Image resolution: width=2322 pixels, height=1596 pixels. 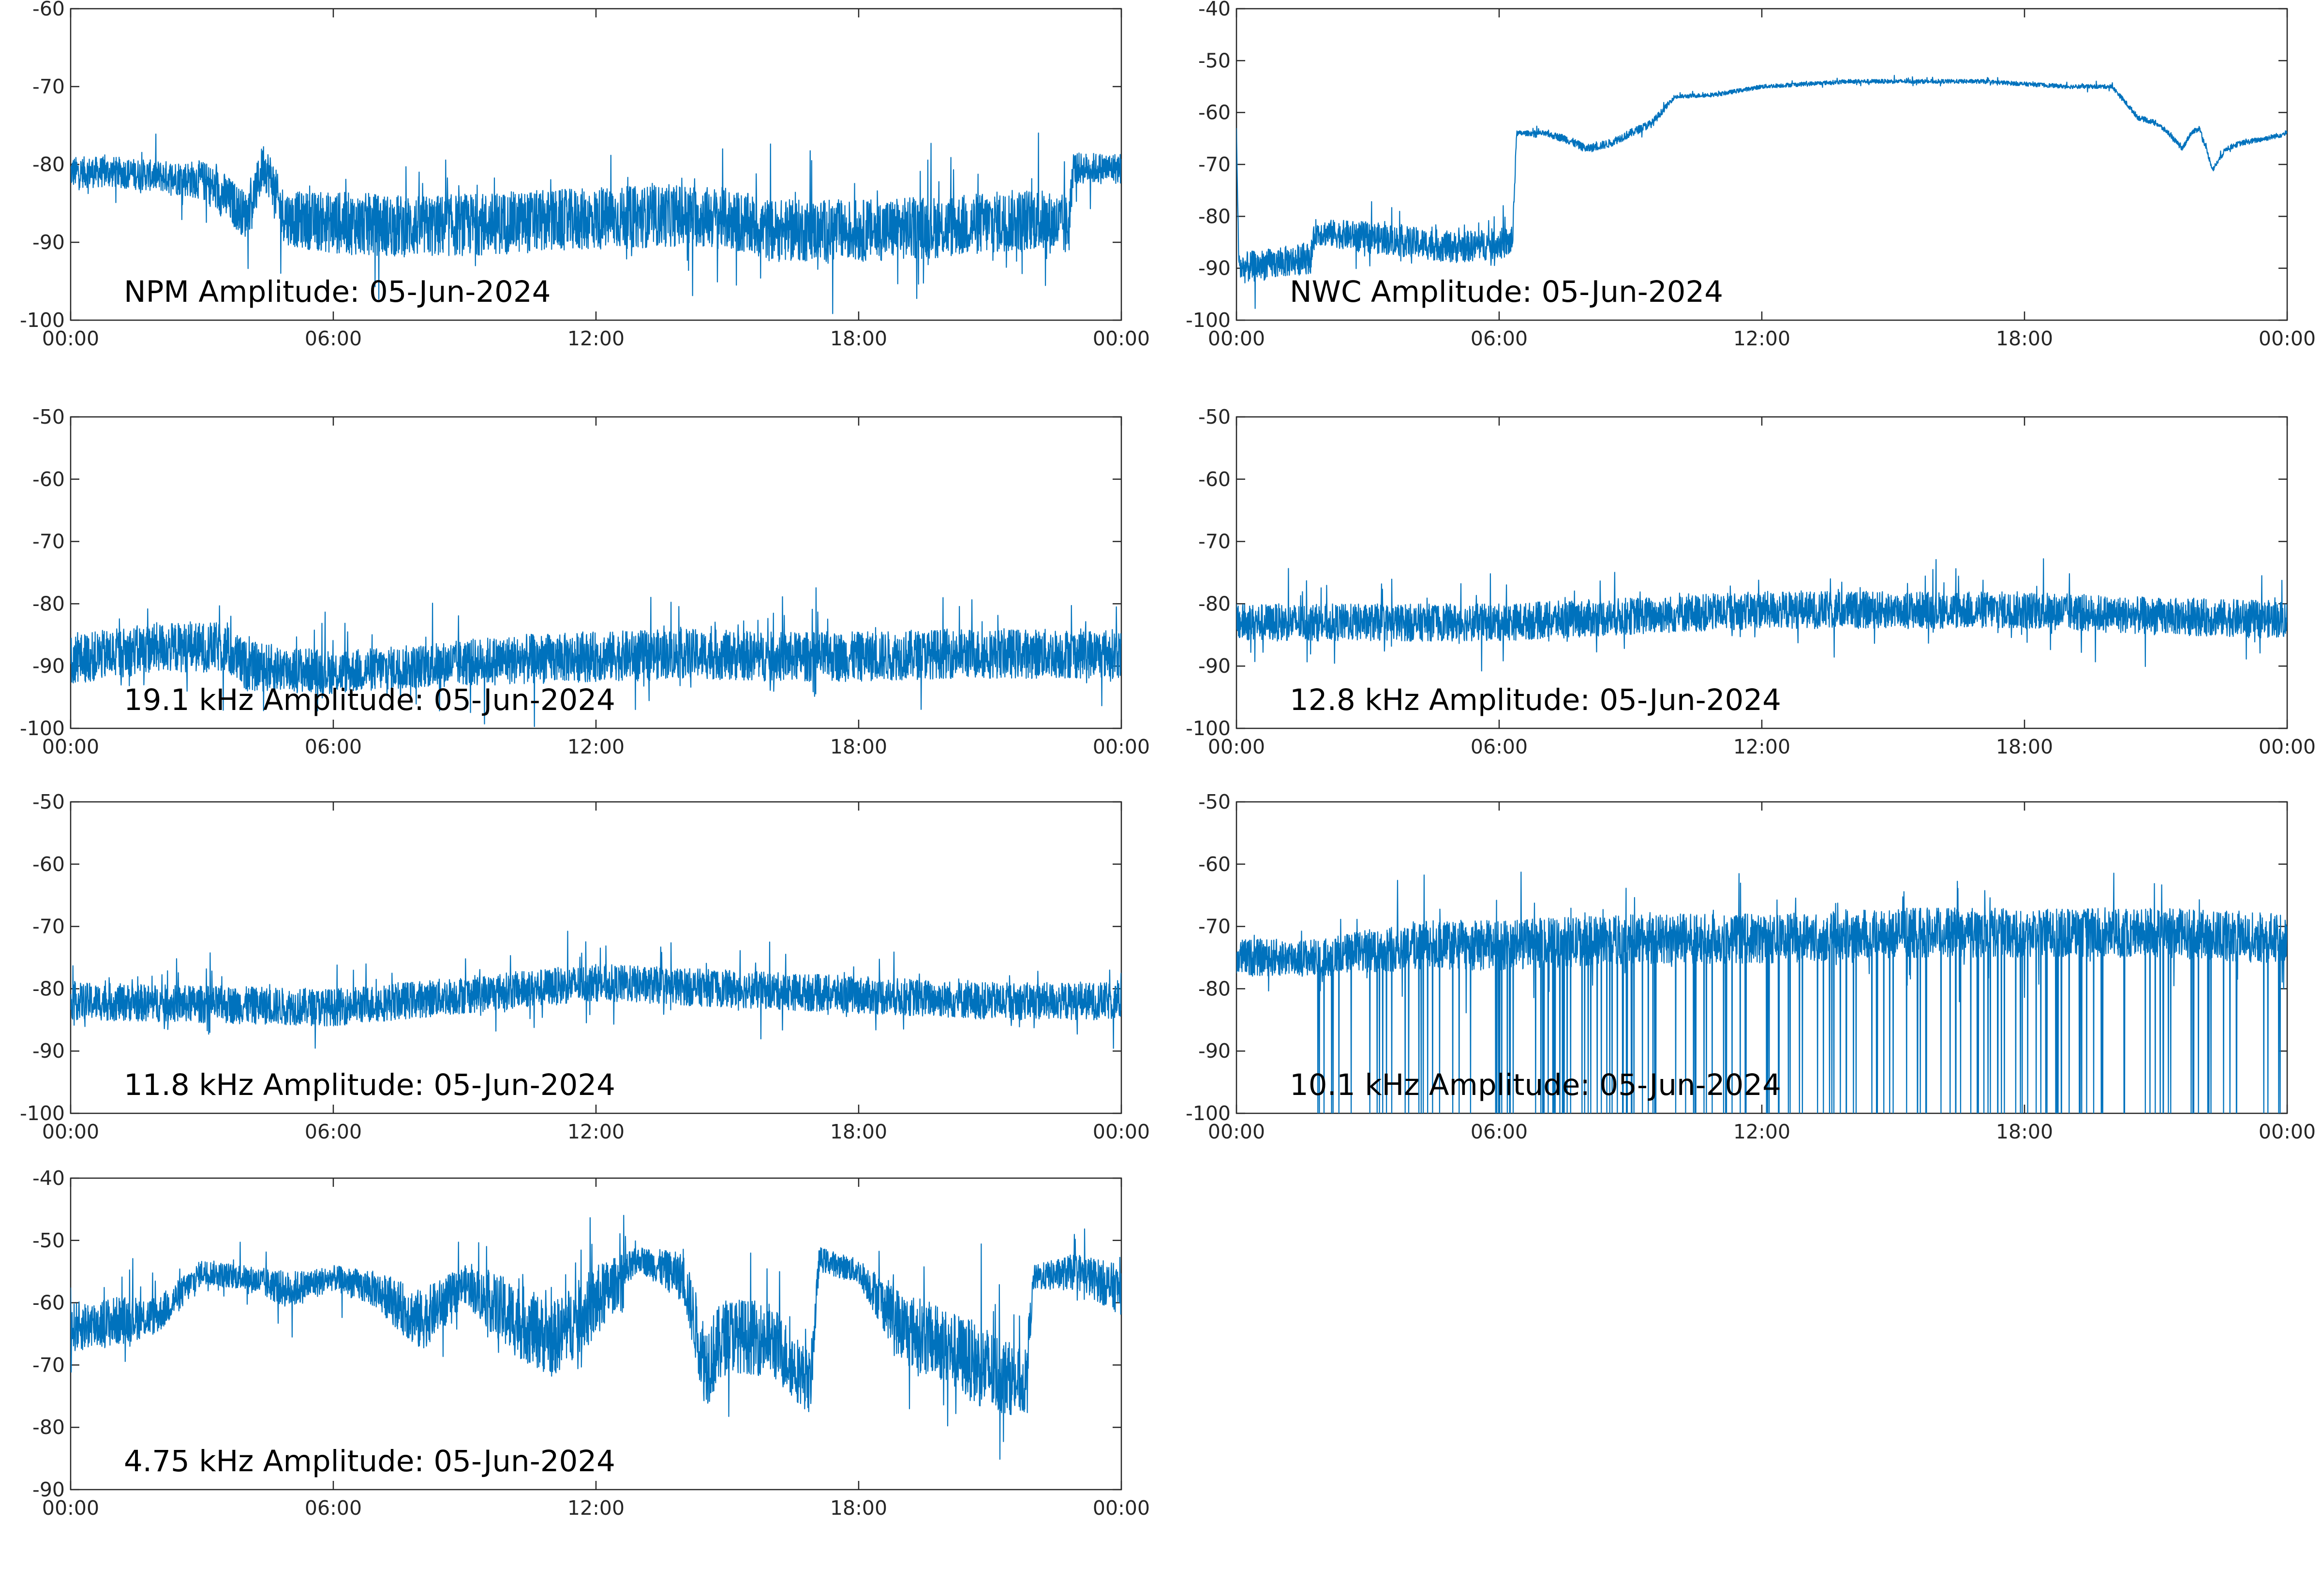 I want to click on panel-title: 10.1 kHz Amplitude: 05-Jun-2024, so click(x=1535, y=1085).